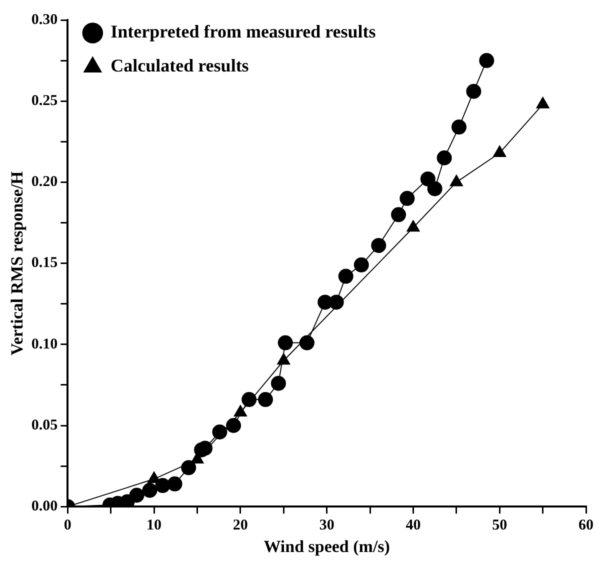 This screenshot has height=567, width=606. What do you see at coordinates (240, 525) in the screenshot?
I see `x-tick-label: 20` at bounding box center [240, 525].